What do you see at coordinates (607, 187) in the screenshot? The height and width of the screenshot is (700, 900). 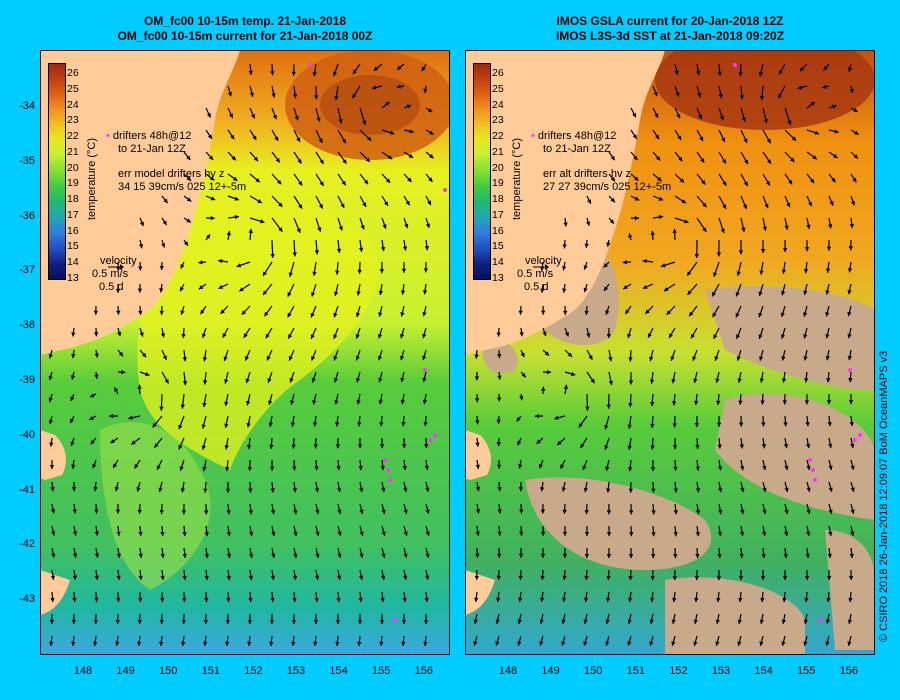 I see `right-err-line2: 27 27 39cm/s 025 12+-5m` at bounding box center [607, 187].